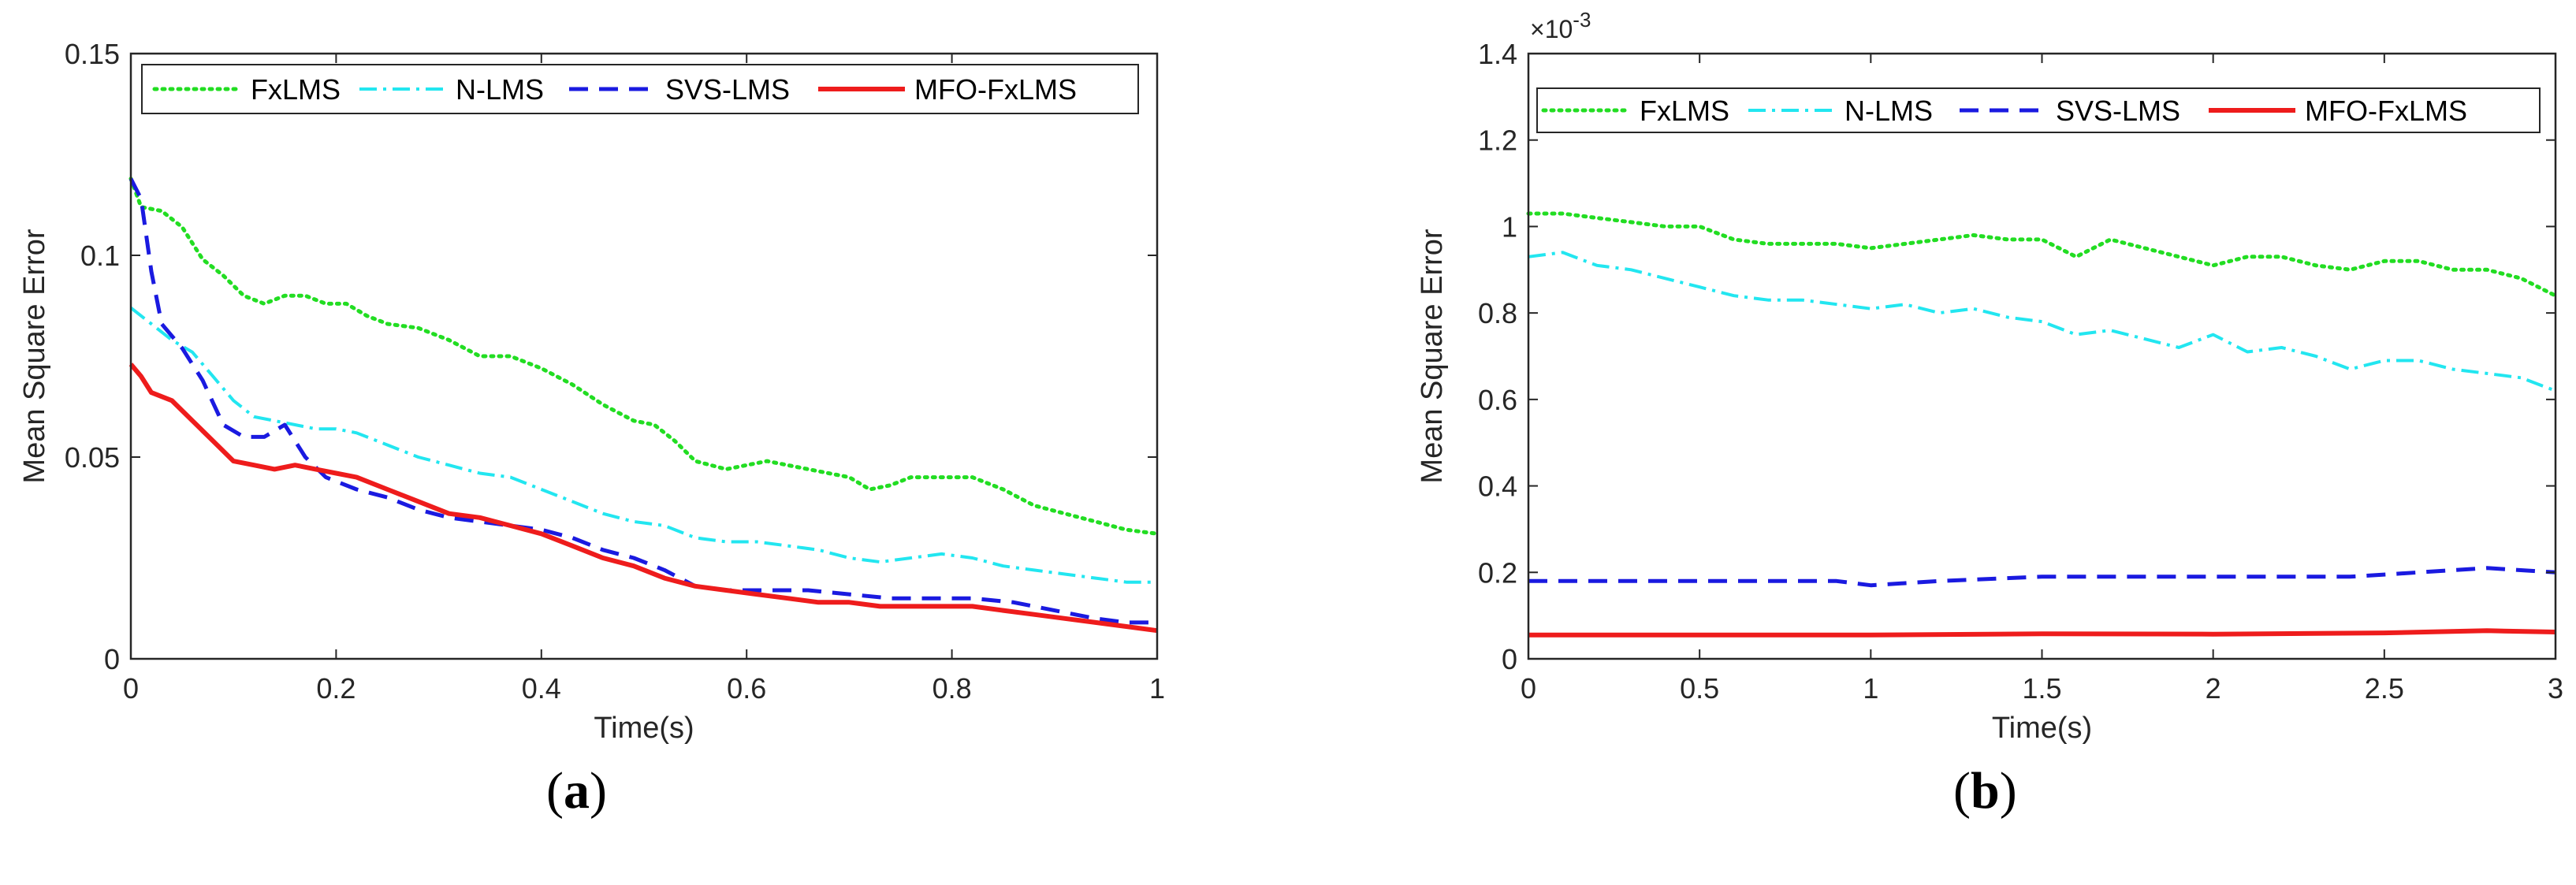  What do you see at coordinates (1497, 400) in the screenshot?
I see `y-tick-label: 0.6` at bounding box center [1497, 400].